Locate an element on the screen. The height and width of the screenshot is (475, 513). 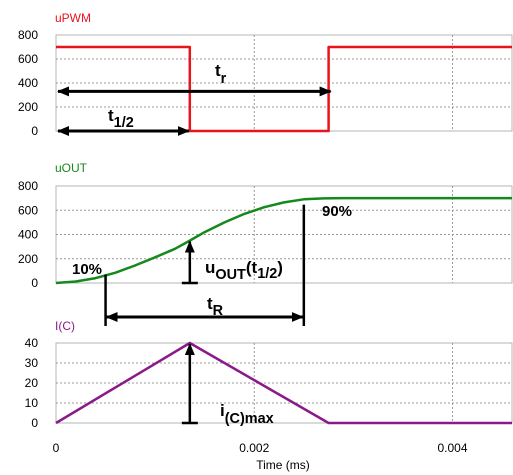
t-half-label-main: t is located at coordinates (111, 115).